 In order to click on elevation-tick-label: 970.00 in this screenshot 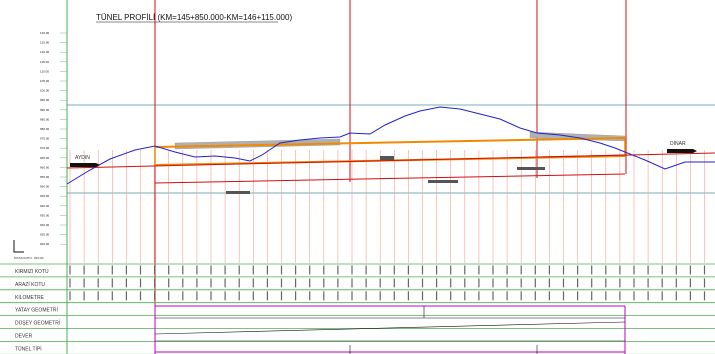, I will do `click(45, 148)`.